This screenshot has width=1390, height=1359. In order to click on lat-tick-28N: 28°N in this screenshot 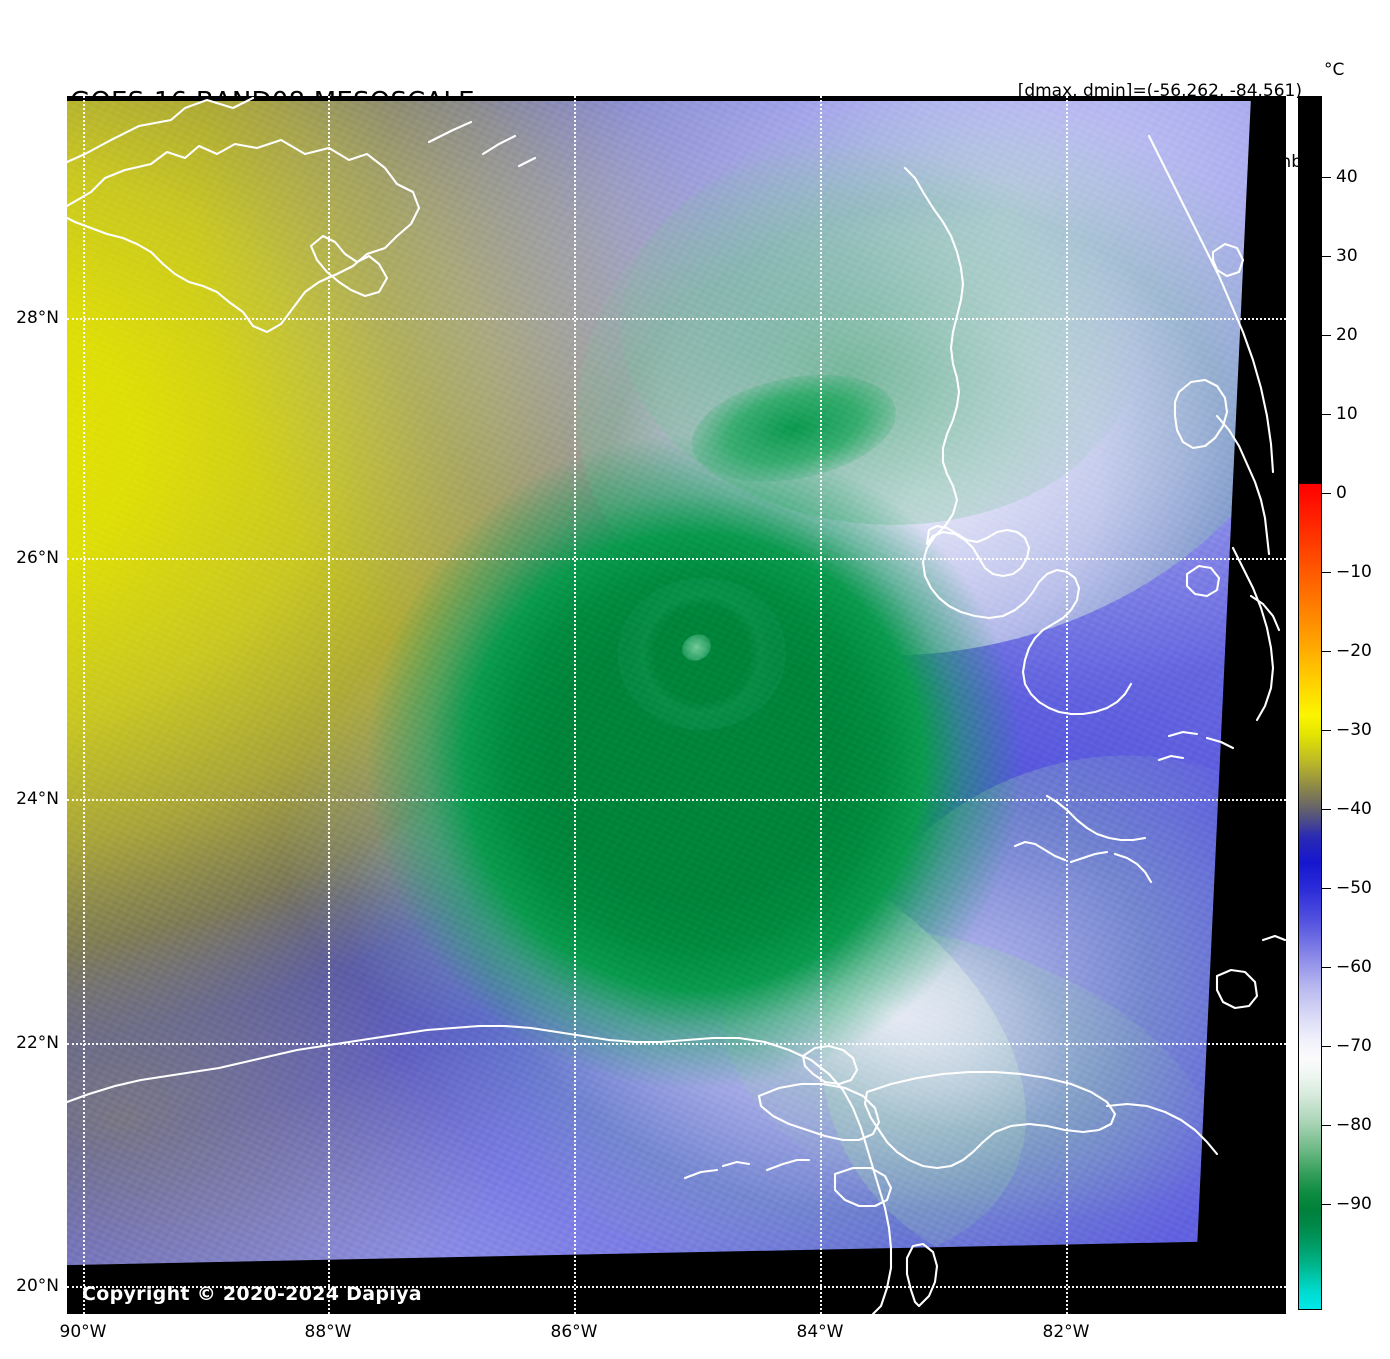, I will do `click(37, 318)`.